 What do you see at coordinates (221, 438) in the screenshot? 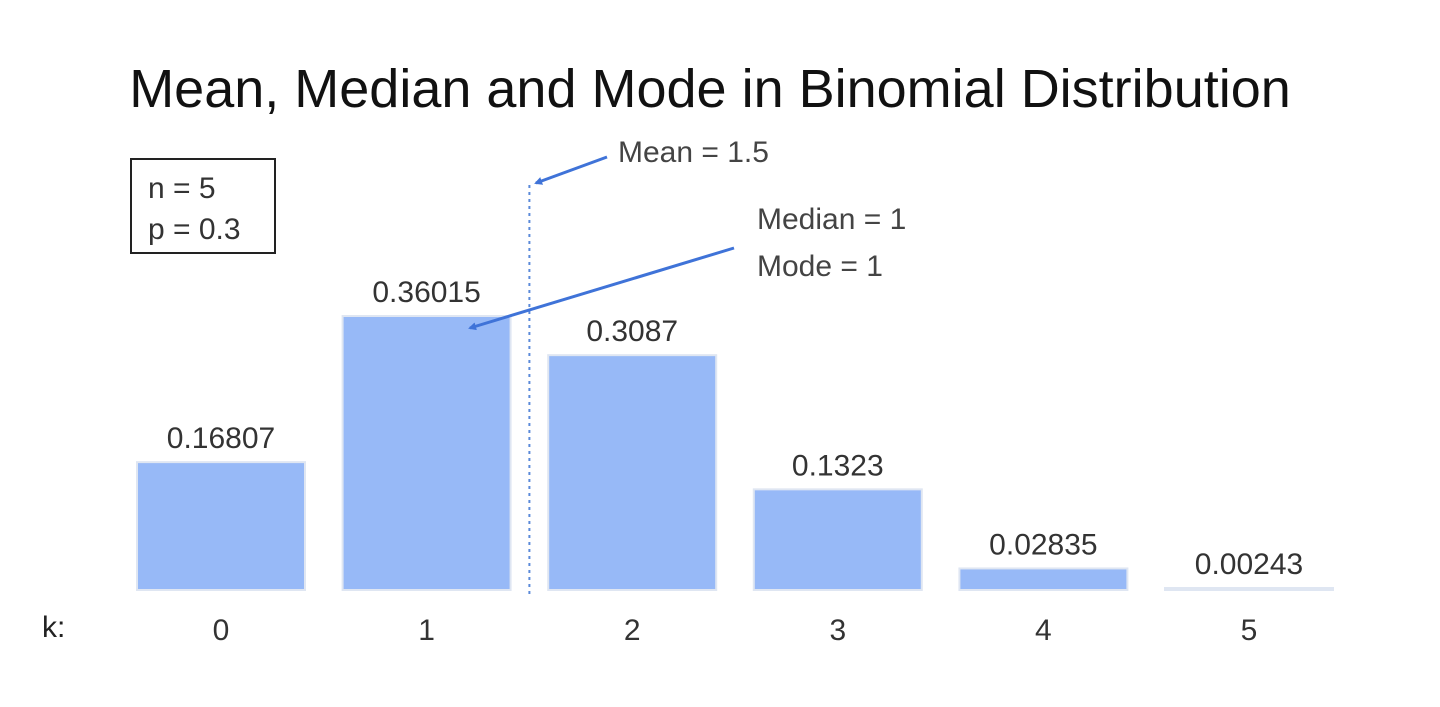
I see `value-label: 0.16807` at bounding box center [221, 438].